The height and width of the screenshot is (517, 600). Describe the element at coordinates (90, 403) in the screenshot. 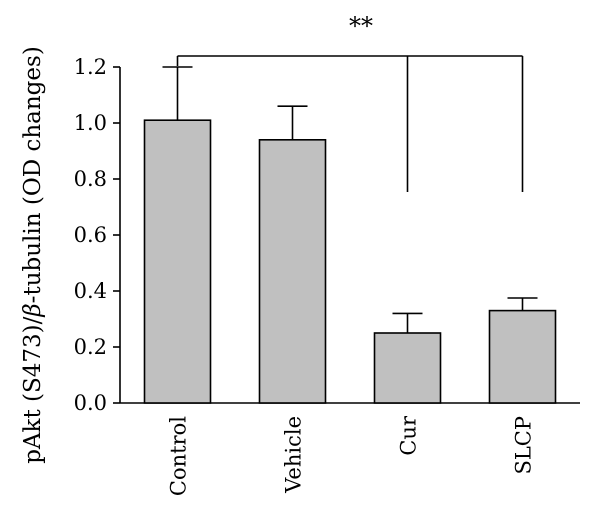

I see `y-tick-label: 0.0` at that location.